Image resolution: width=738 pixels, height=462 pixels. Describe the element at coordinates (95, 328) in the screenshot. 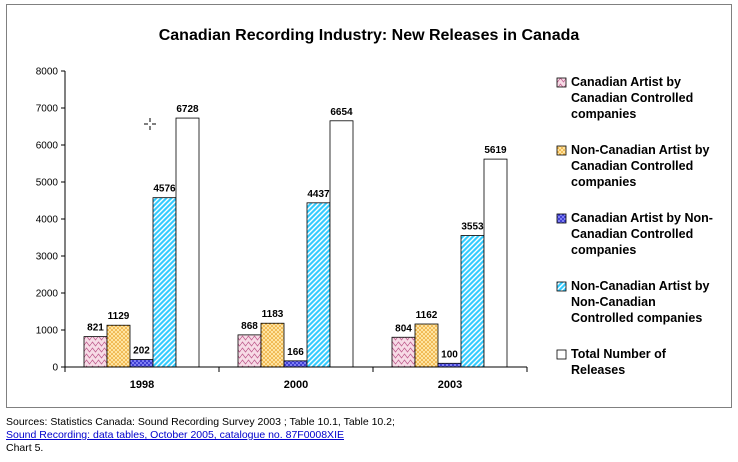

I see `data-label: 821` at that location.